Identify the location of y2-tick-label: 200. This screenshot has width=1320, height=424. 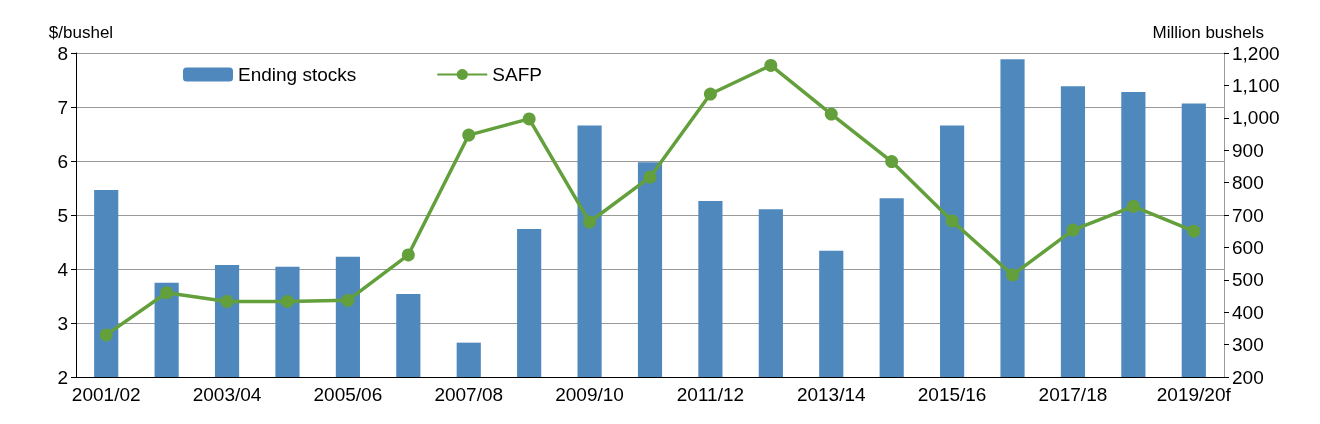
(1248, 377).